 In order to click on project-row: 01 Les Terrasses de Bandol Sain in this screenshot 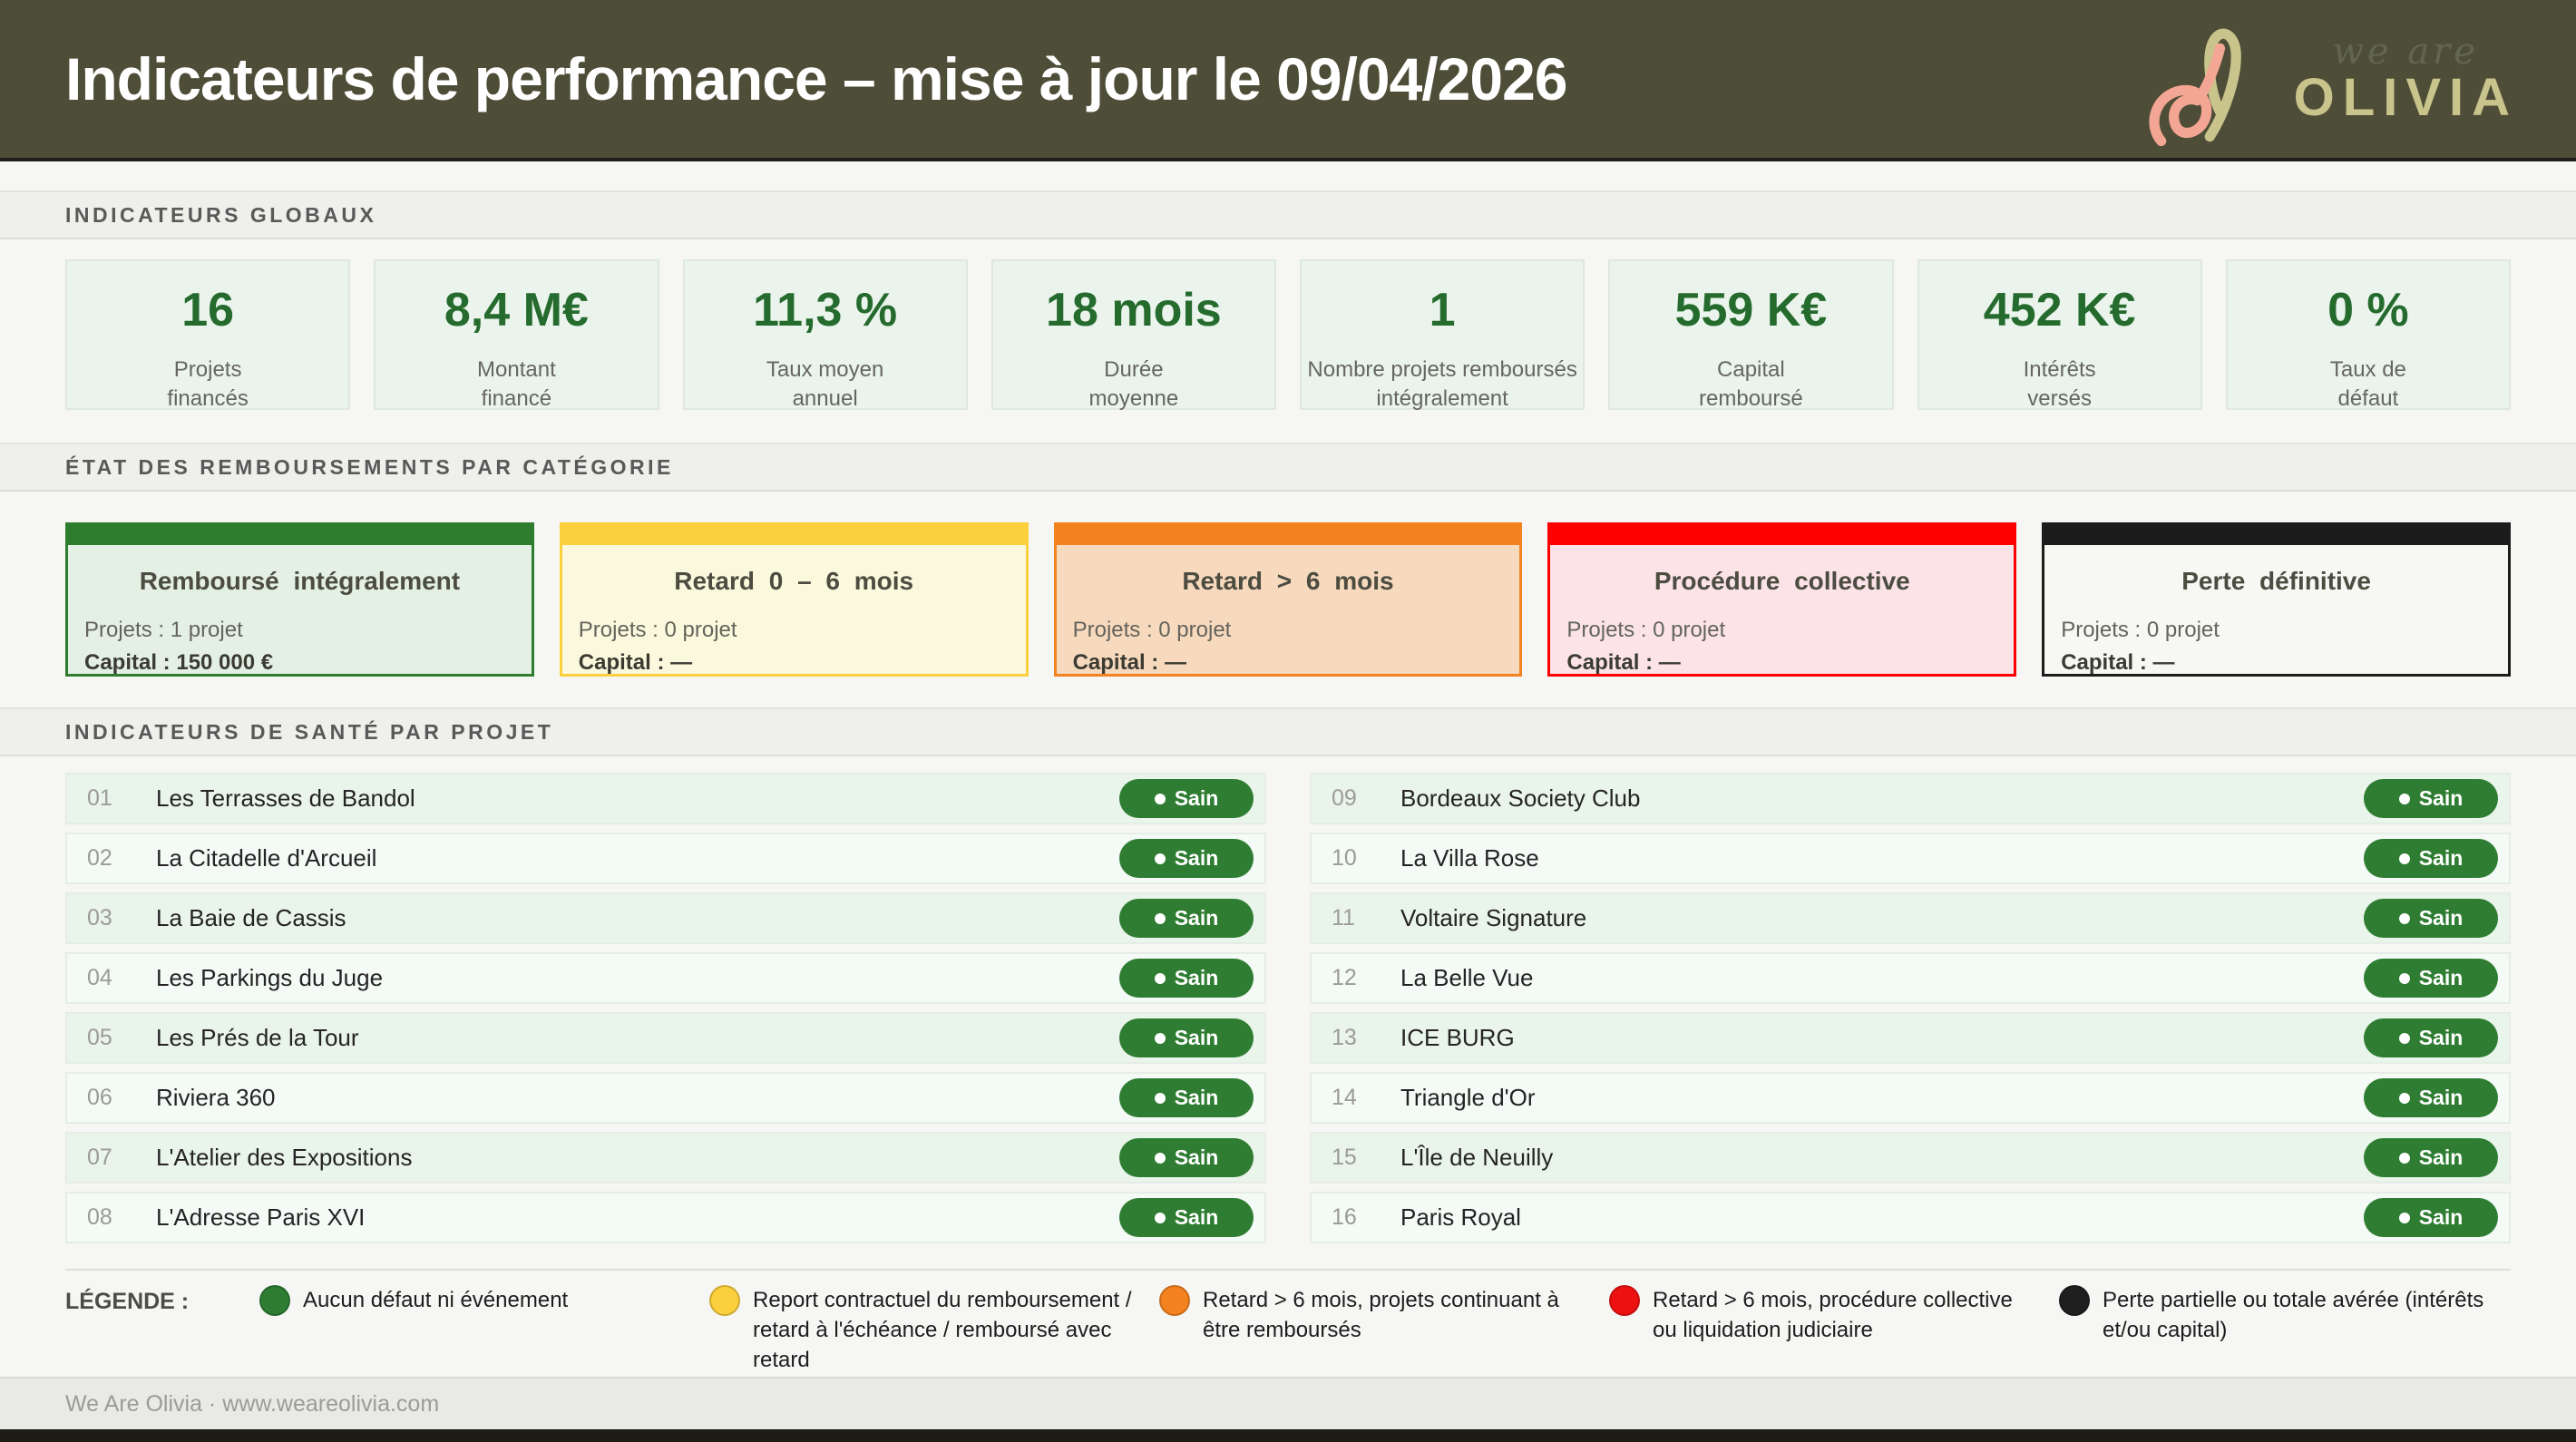, I will do `click(665, 798)`.